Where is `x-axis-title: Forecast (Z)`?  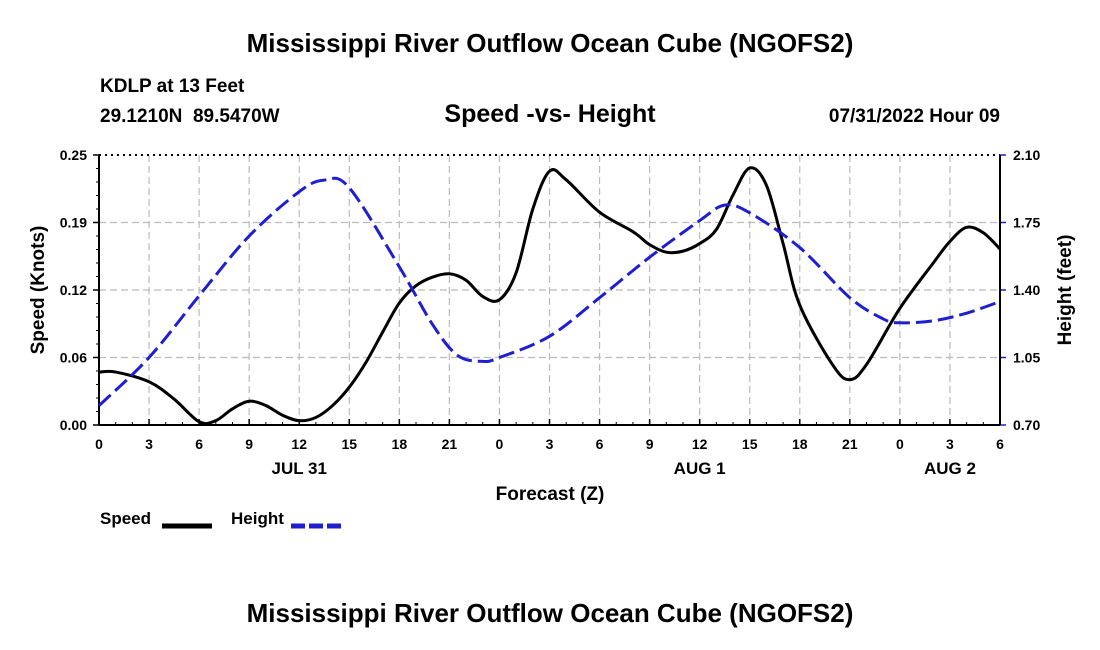
x-axis-title: Forecast (Z) is located at coordinates (550, 494).